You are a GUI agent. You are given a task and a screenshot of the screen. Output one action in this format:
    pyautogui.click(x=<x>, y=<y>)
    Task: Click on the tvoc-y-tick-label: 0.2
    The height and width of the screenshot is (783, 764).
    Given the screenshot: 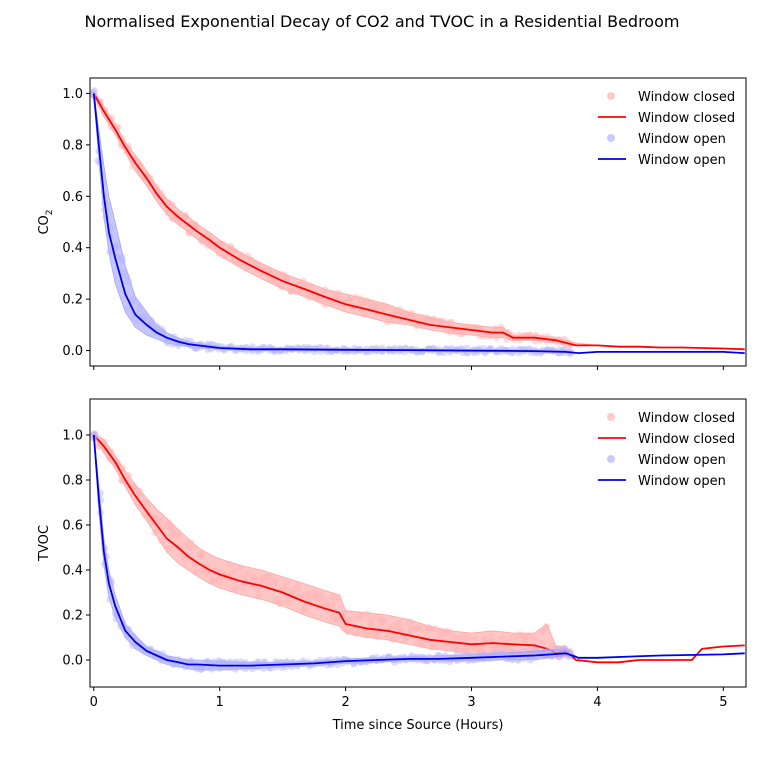 What is the action you would take?
    pyautogui.click(x=72, y=616)
    